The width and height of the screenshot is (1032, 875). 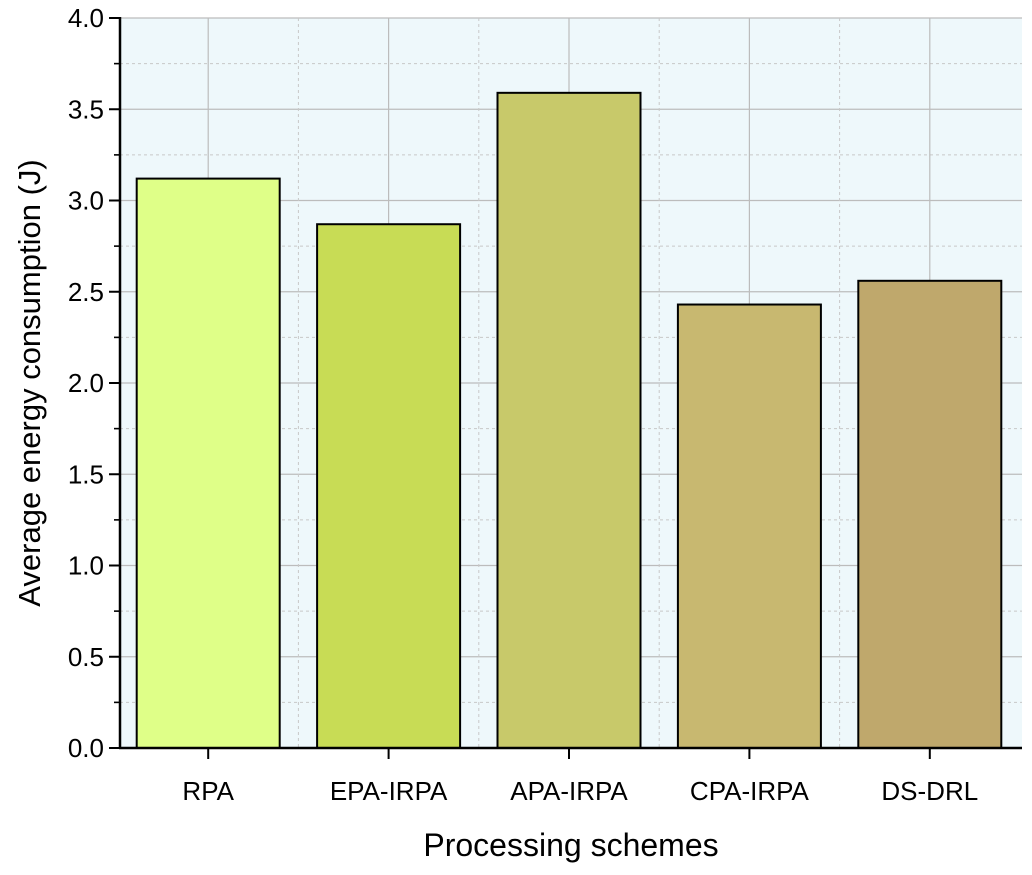 What do you see at coordinates (389, 791) in the screenshot?
I see `x-tick-label: EPA-IRPA` at bounding box center [389, 791].